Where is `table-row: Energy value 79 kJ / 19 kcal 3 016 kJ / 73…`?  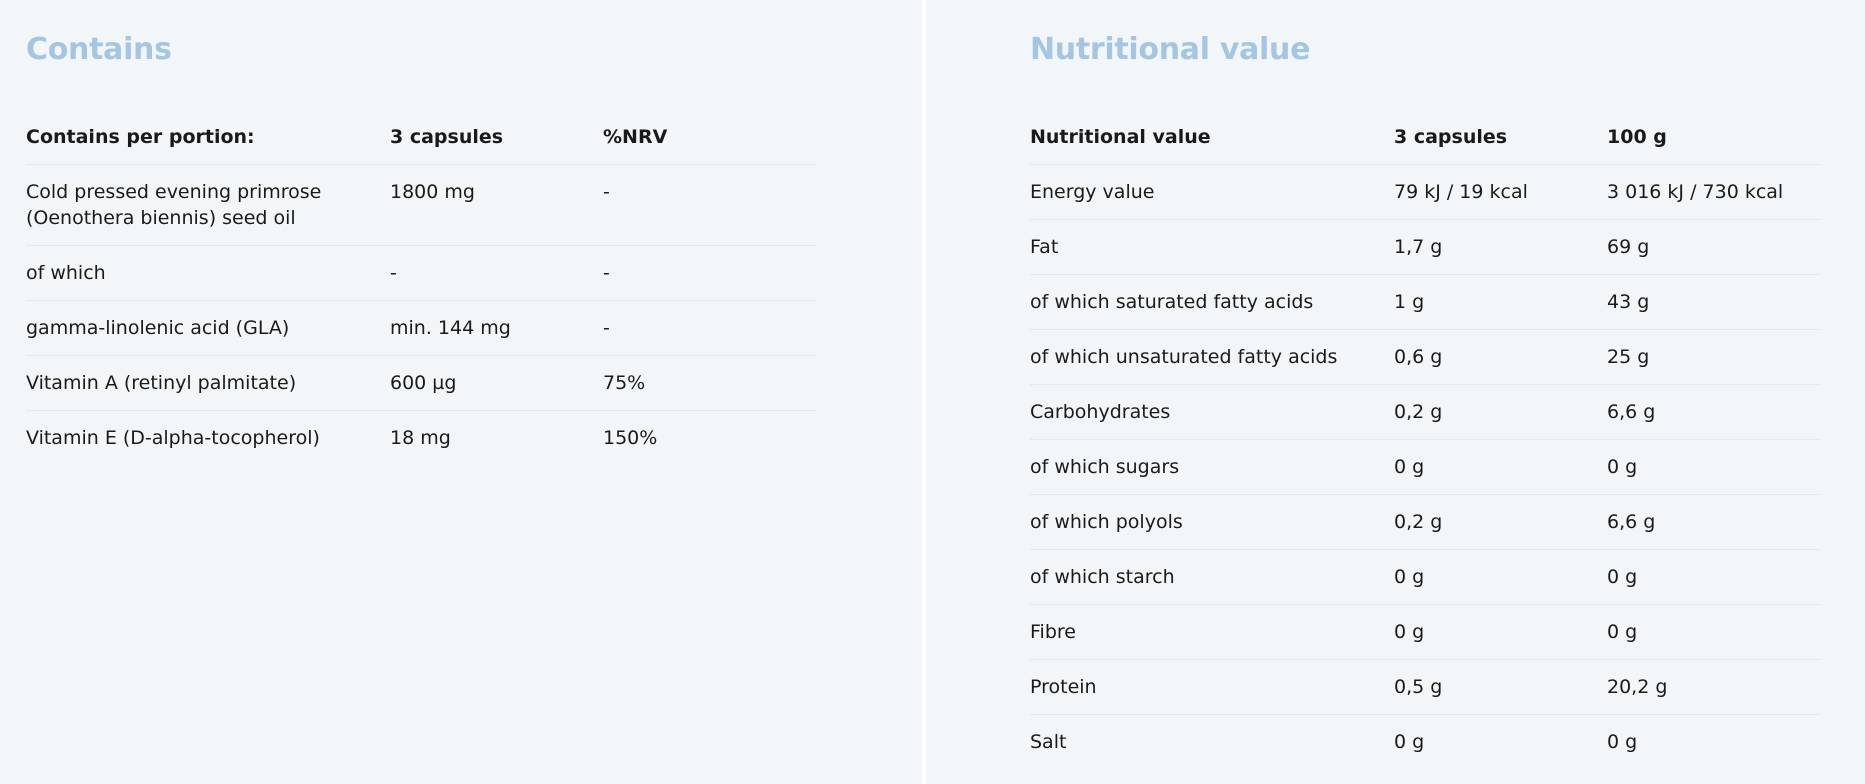
table-row: Energy value 79 kJ / 19 kcal 3 016 kJ / 73… is located at coordinates (1425, 192).